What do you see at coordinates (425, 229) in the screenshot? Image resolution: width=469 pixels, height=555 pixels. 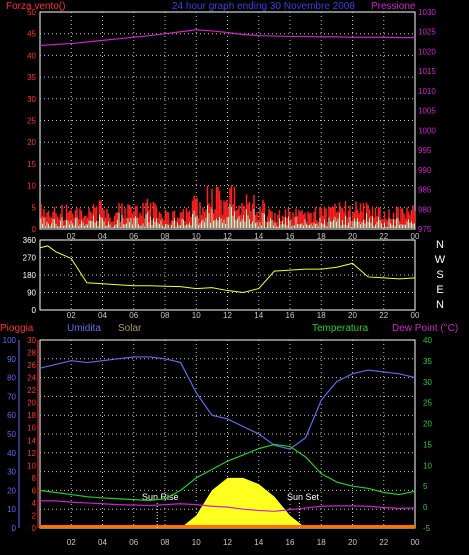 I see `pressure-tick-label: 975` at bounding box center [425, 229].